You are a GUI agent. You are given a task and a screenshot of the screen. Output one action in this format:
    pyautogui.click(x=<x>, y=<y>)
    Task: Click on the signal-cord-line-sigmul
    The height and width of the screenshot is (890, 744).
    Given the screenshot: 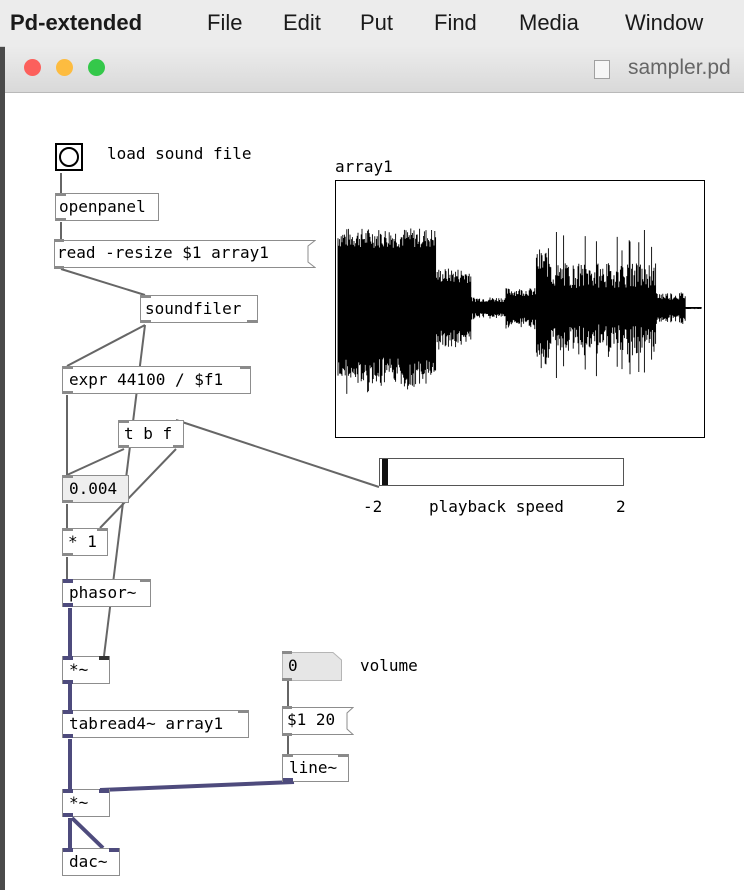 What is the action you would take?
    pyautogui.click(x=197, y=786)
    